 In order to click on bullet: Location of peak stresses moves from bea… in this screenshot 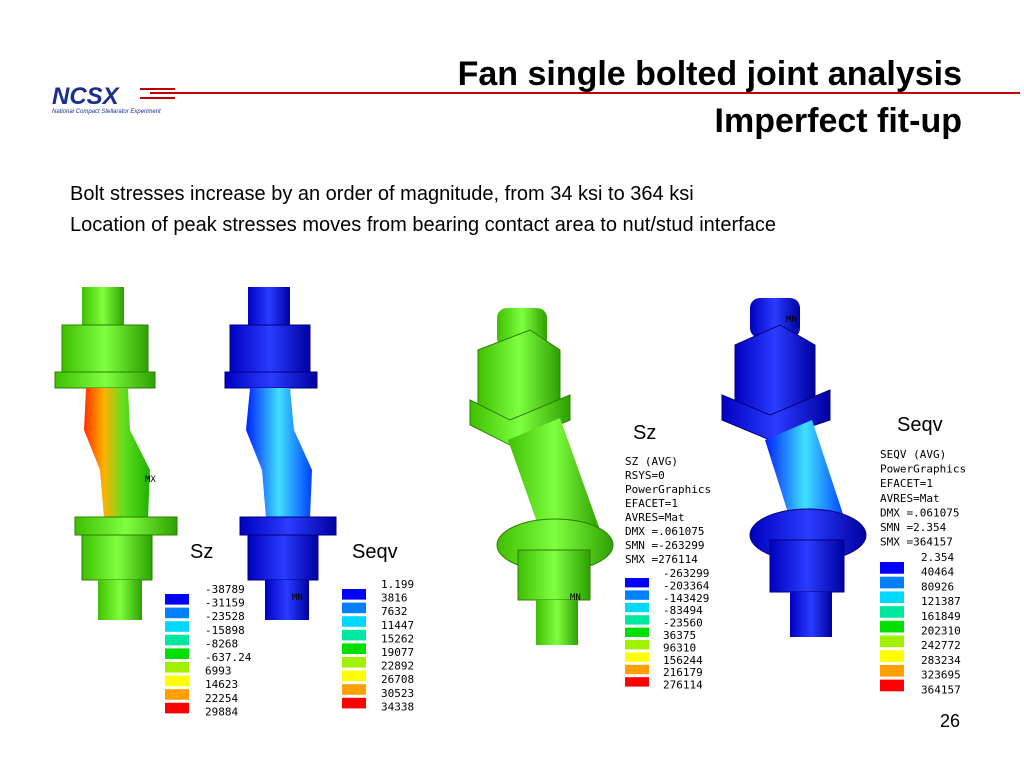, I will do `click(423, 225)`.